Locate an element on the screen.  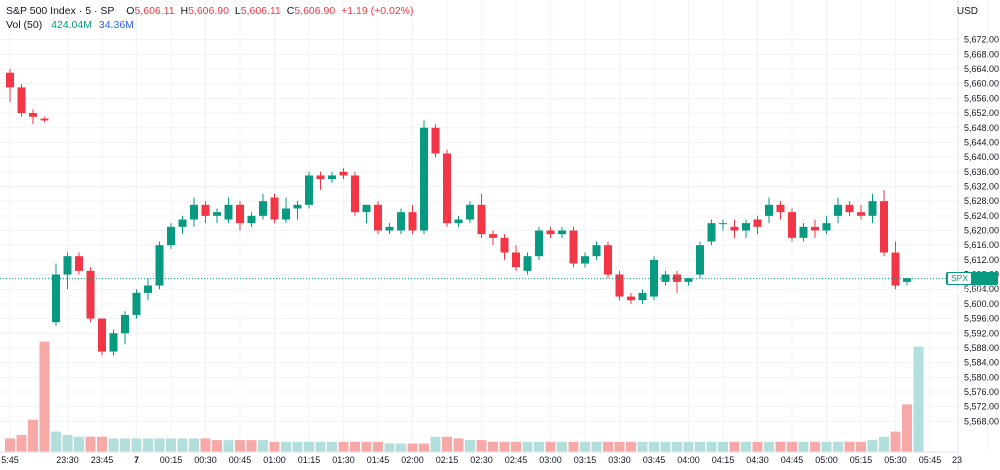
price-tick-label-12: 5,616.00 is located at coordinates (981, 245).